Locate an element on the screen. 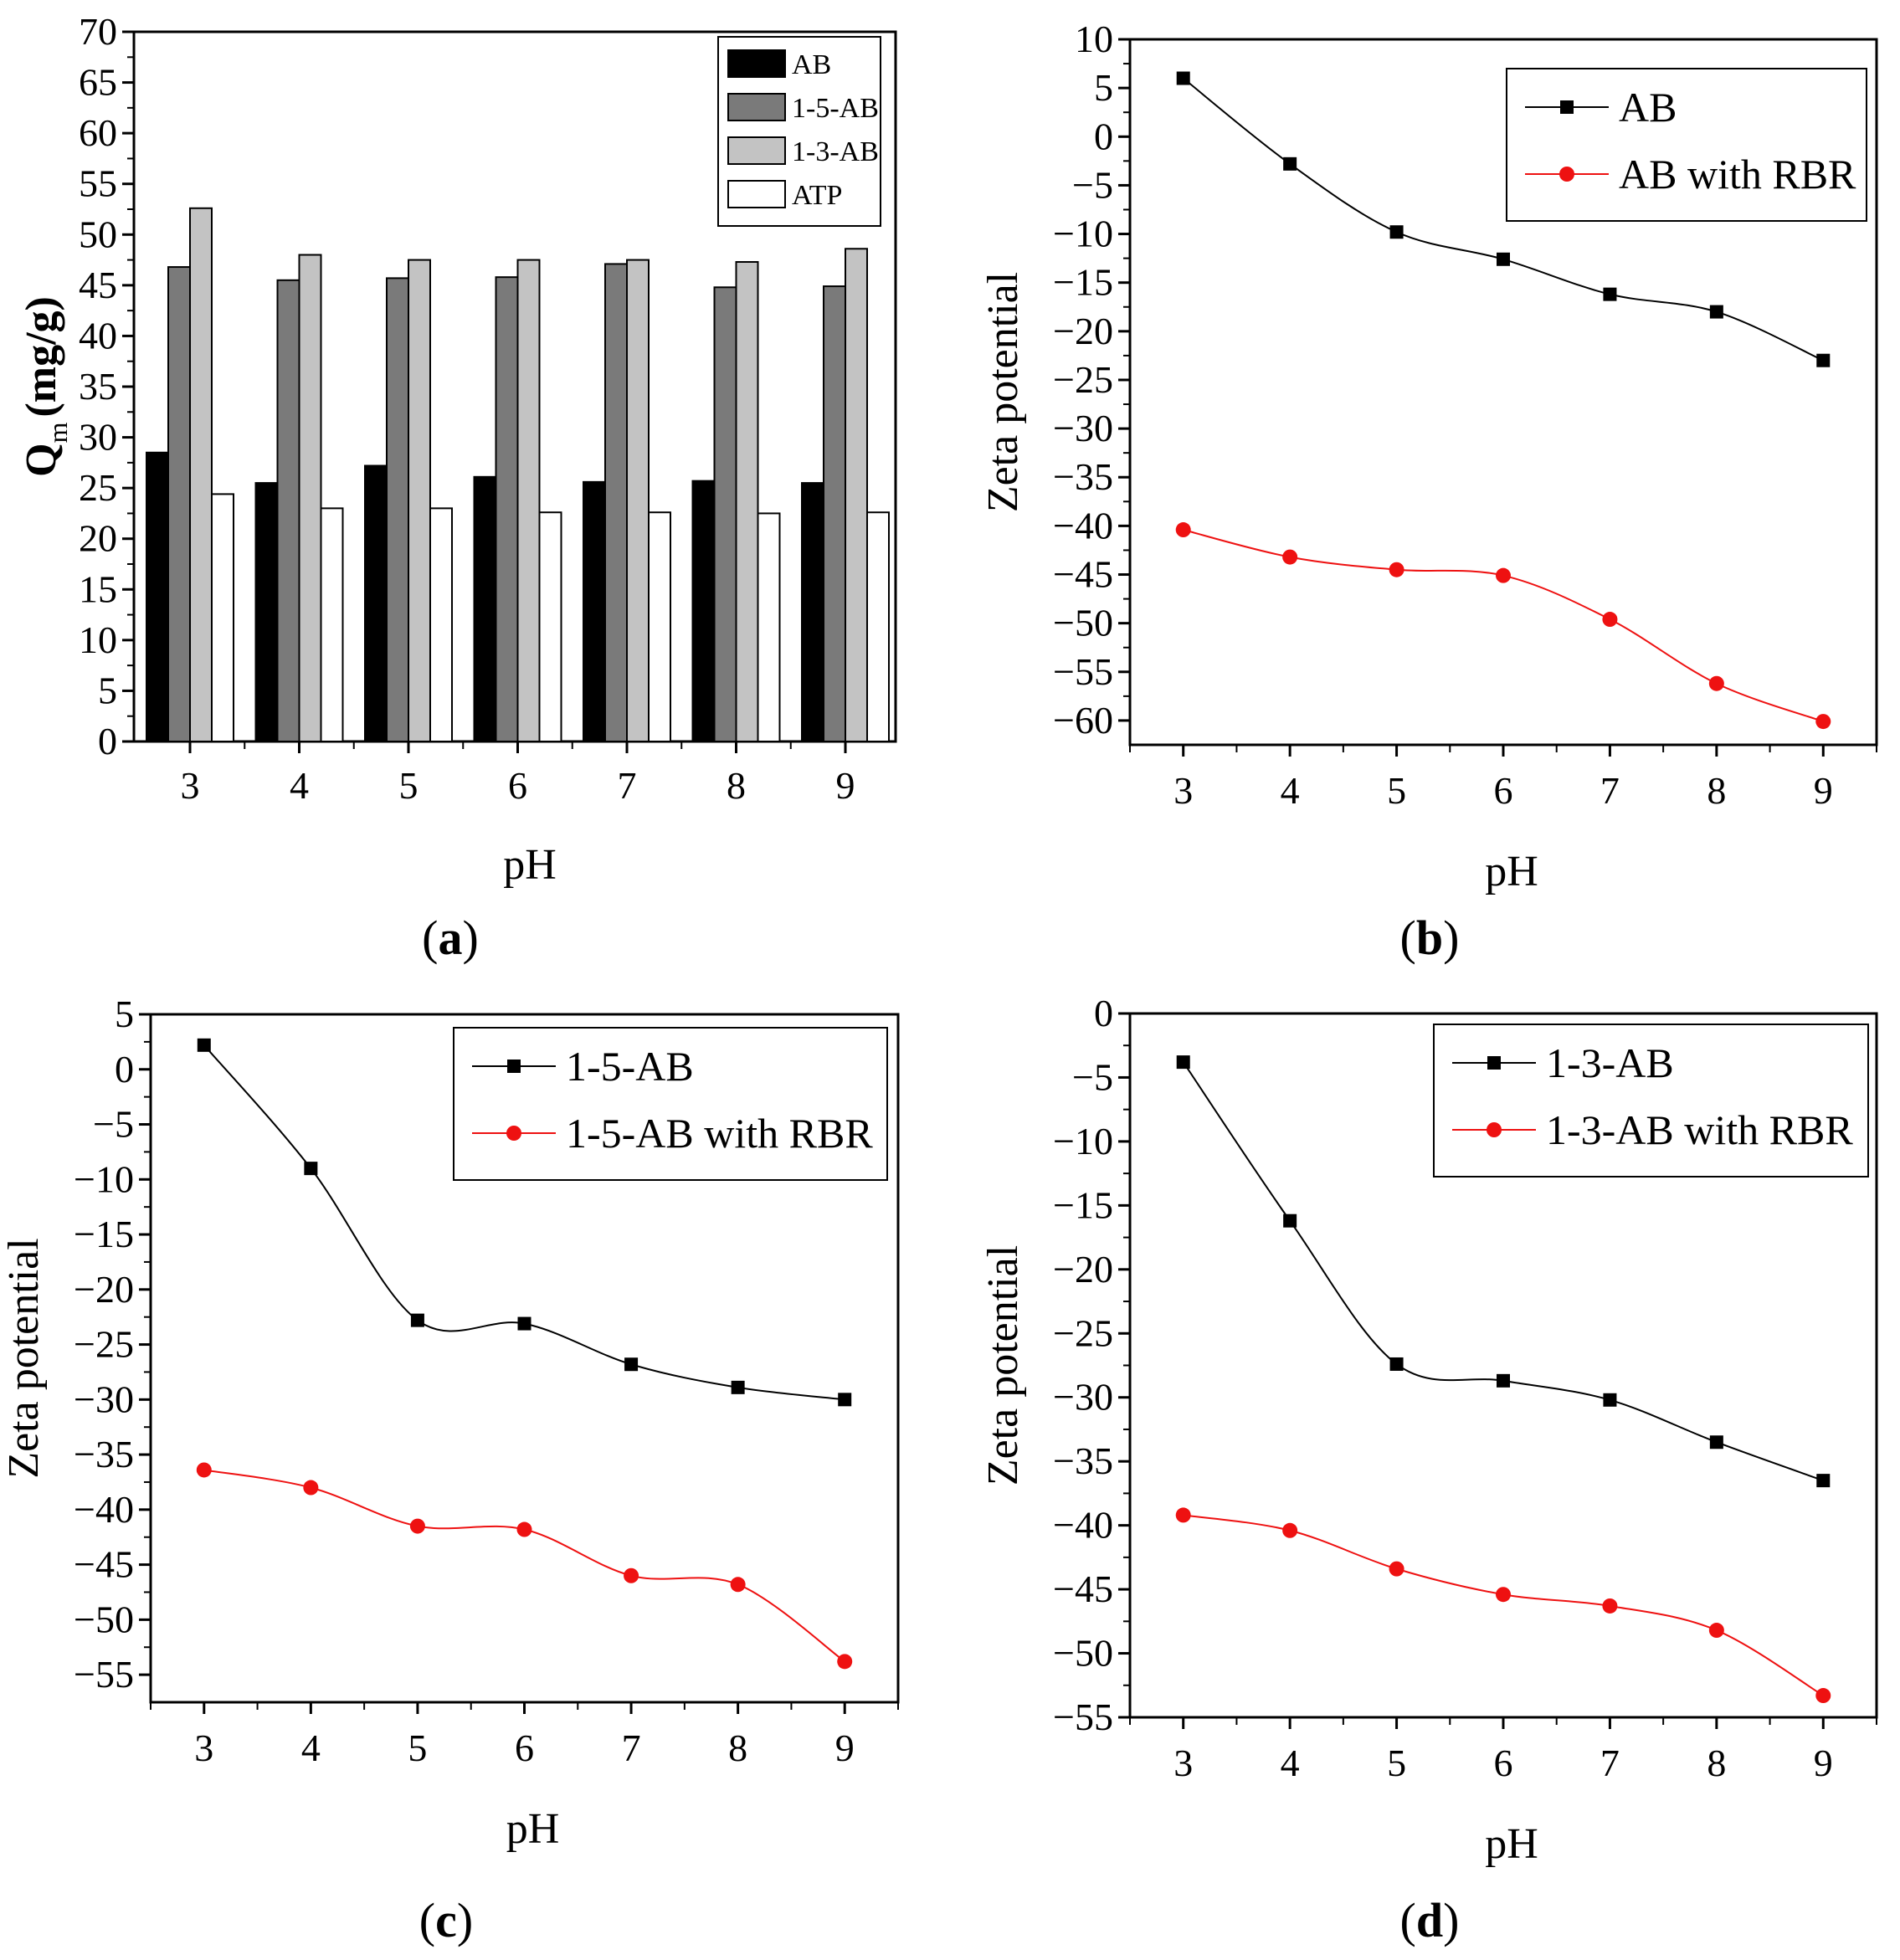 Image resolution: width=1900 pixels, height=1960 pixels. y-tick-label: 10 is located at coordinates (1094, 39).